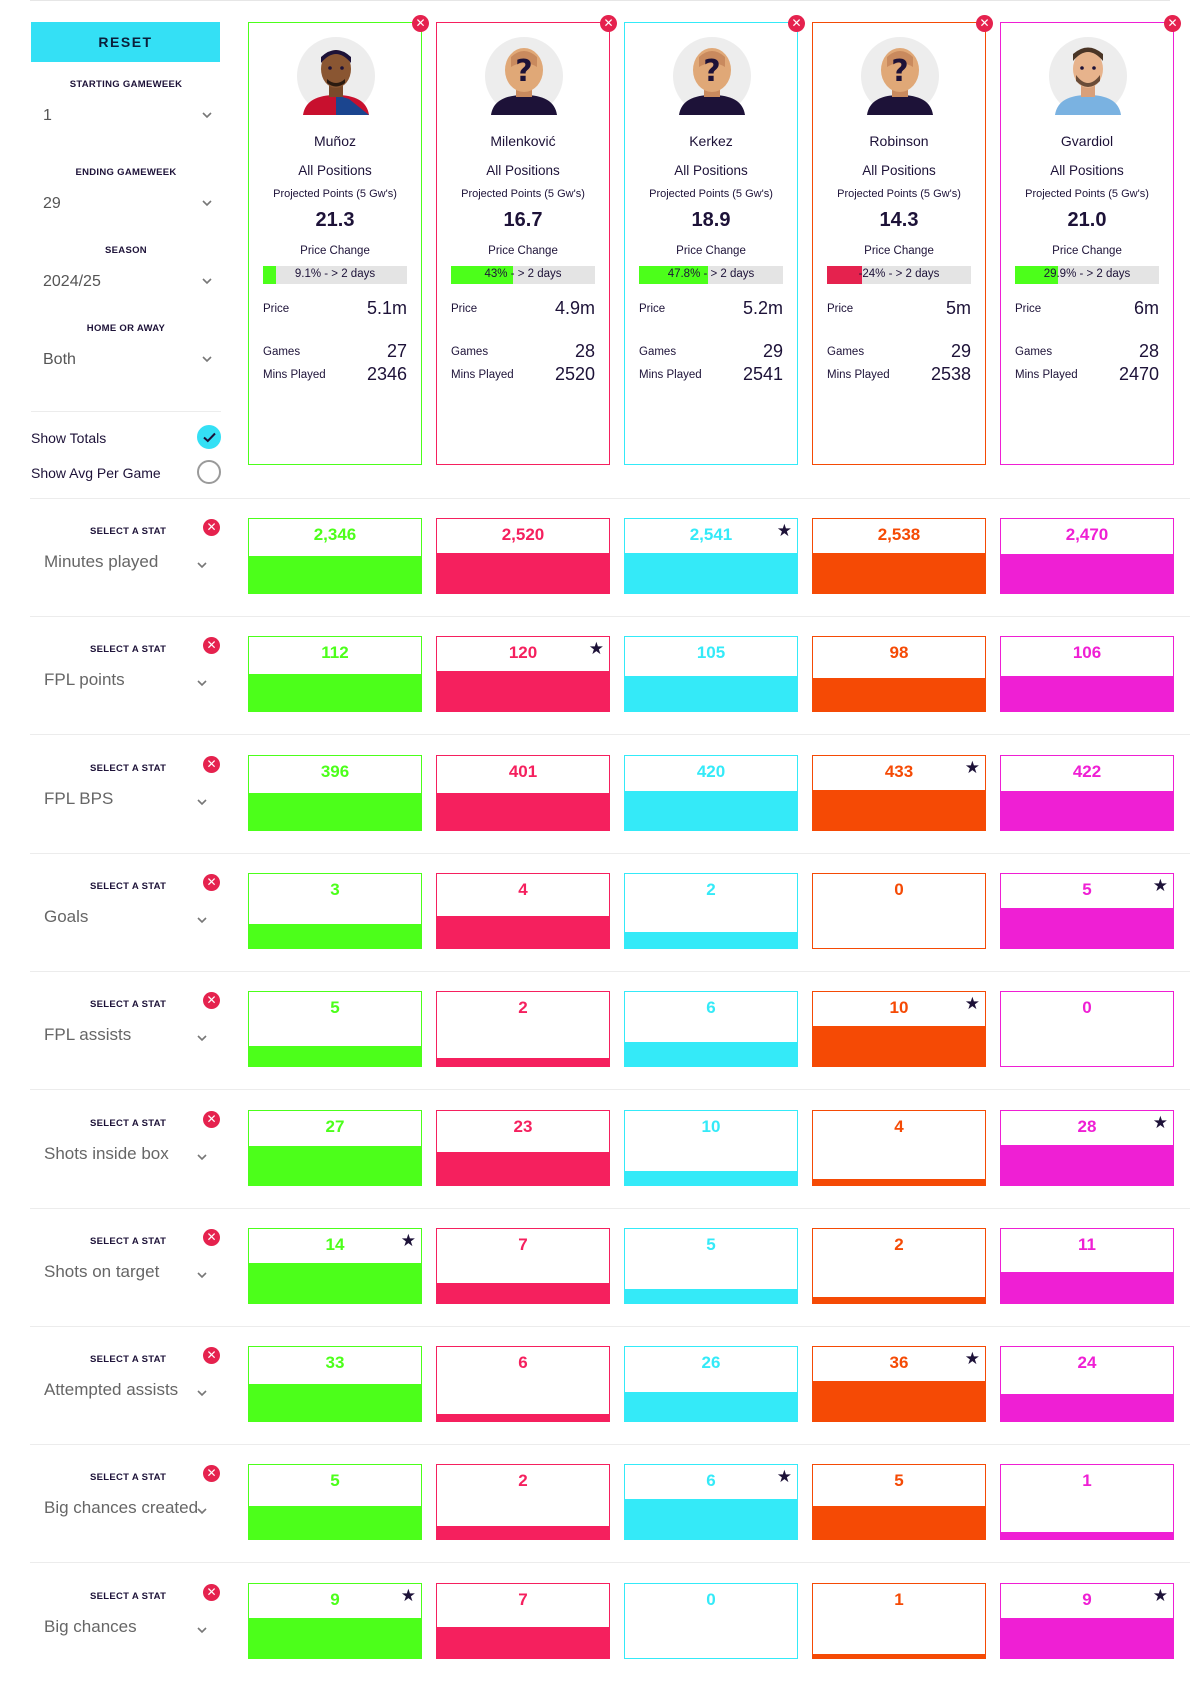 The width and height of the screenshot is (1200, 1683). What do you see at coordinates (111, 1389) in the screenshot?
I see `stat-select: Attempted assists` at bounding box center [111, 1389].